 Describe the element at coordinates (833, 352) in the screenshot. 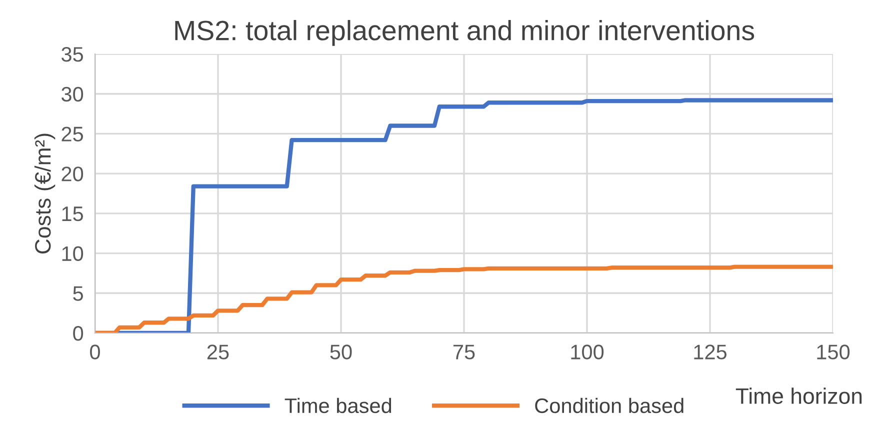

I see `x-tick-label: 150` at that location.